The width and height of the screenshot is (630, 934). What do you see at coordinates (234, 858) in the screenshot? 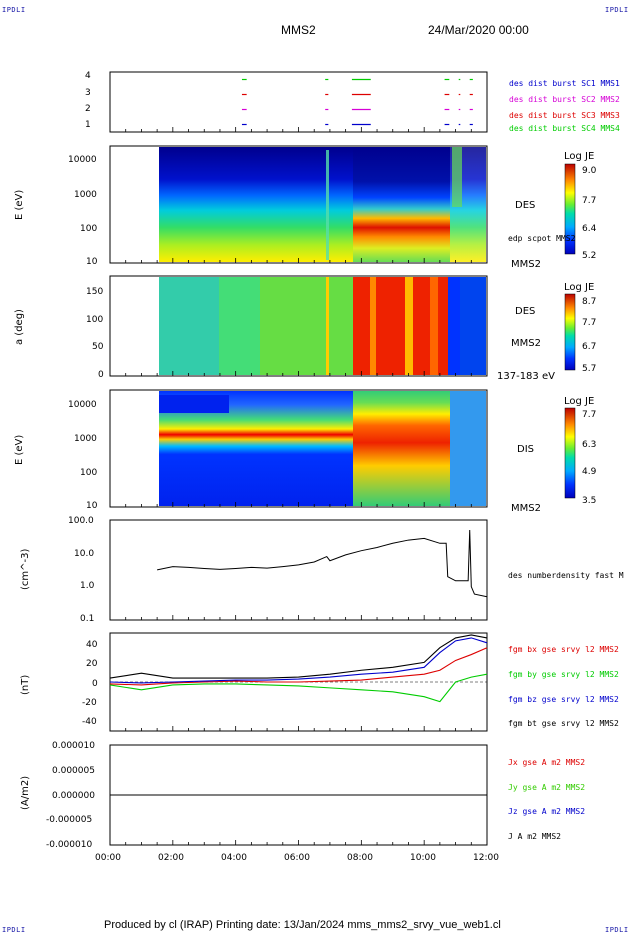
I see `xtick-0400: 04:00` at bounding box center [234, 858].